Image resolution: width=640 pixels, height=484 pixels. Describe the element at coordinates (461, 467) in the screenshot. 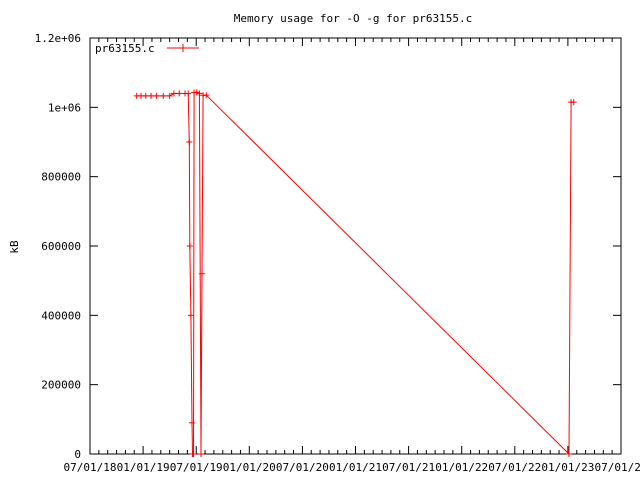

I see `x-tick-label: 01/01/22` at that location.